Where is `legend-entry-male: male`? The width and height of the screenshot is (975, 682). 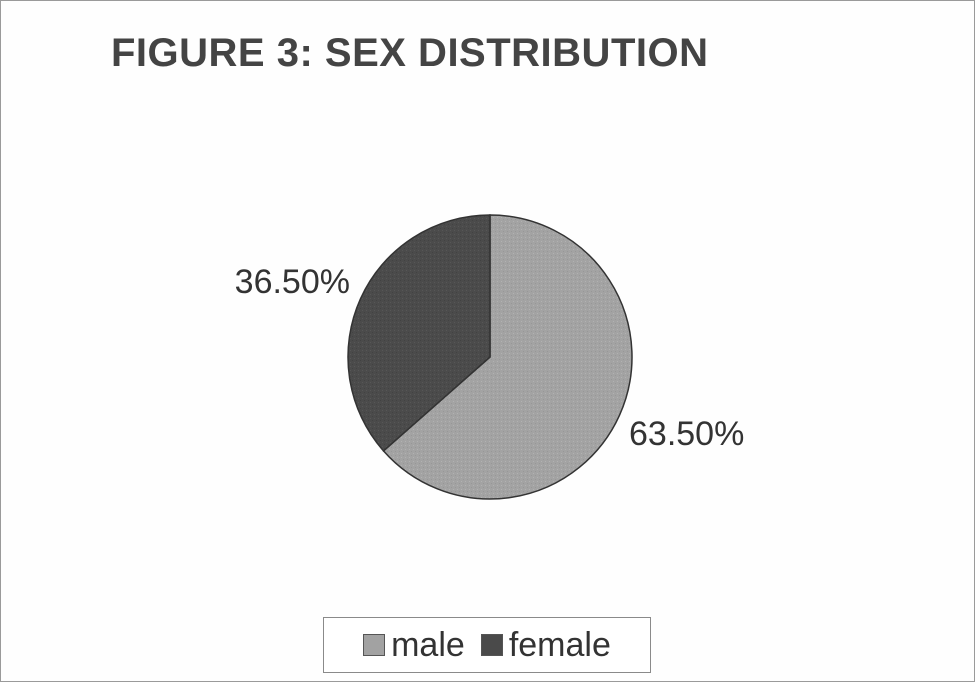 legend-entry-male: male is located at coordinates (414, 645).